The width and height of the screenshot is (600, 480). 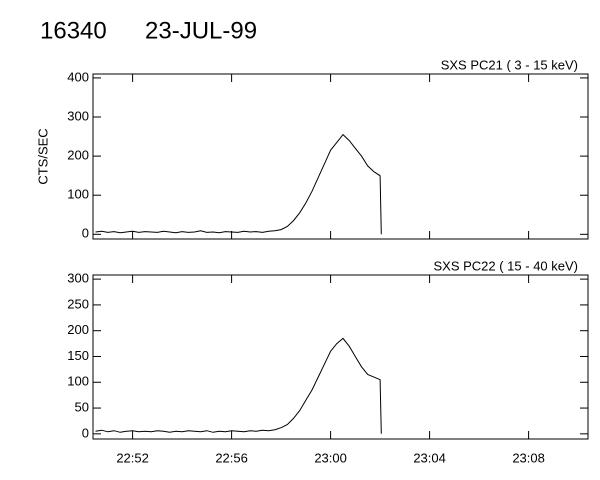 What do you see at coordinates (73, 30) in the screenshot?
I see `orbit-id: 16340` at bounding box center [73, 30].